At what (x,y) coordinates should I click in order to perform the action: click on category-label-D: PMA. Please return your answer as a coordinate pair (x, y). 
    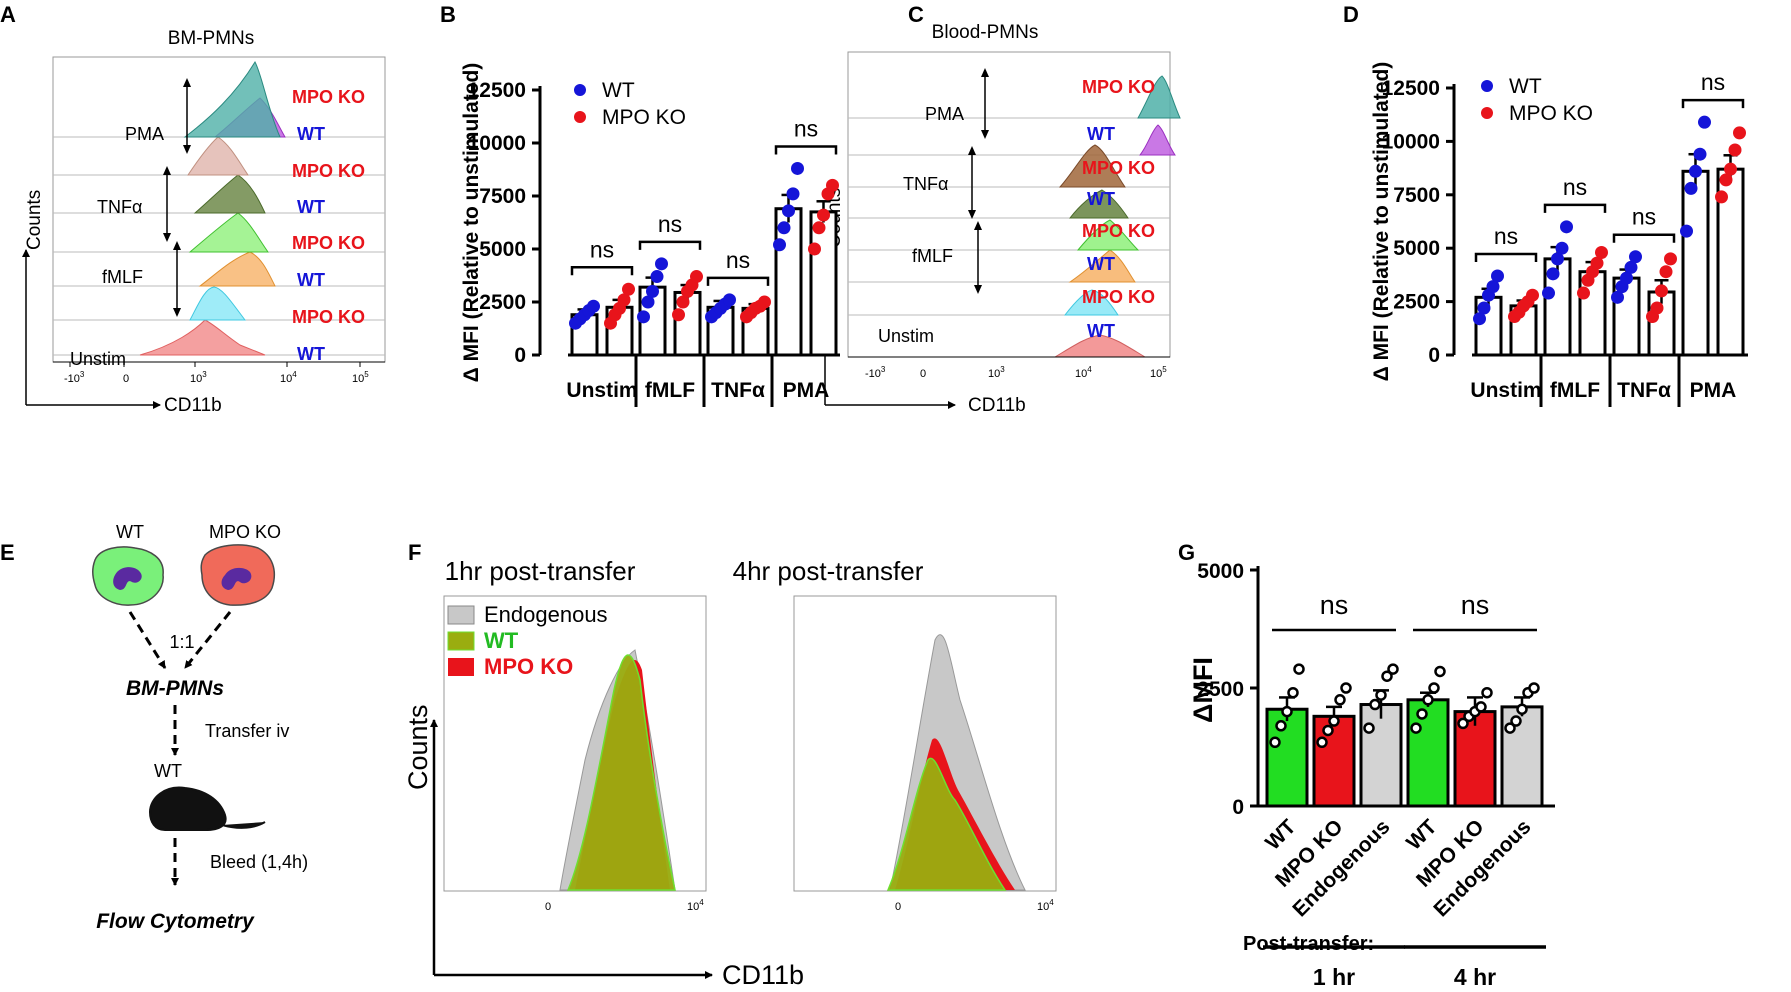
    Looking at the image, I should click on (1713, 390).